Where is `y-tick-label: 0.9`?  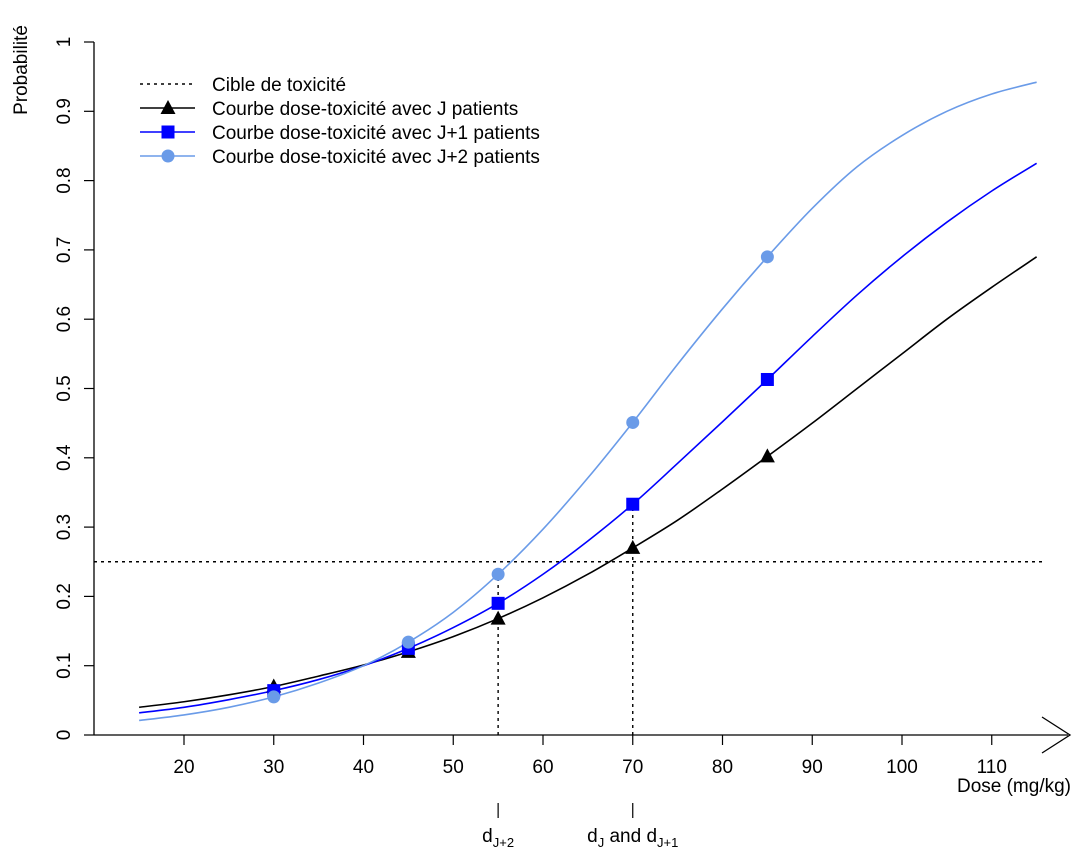 y-tick-label: 0.9 is located at coordinates (64, 111).